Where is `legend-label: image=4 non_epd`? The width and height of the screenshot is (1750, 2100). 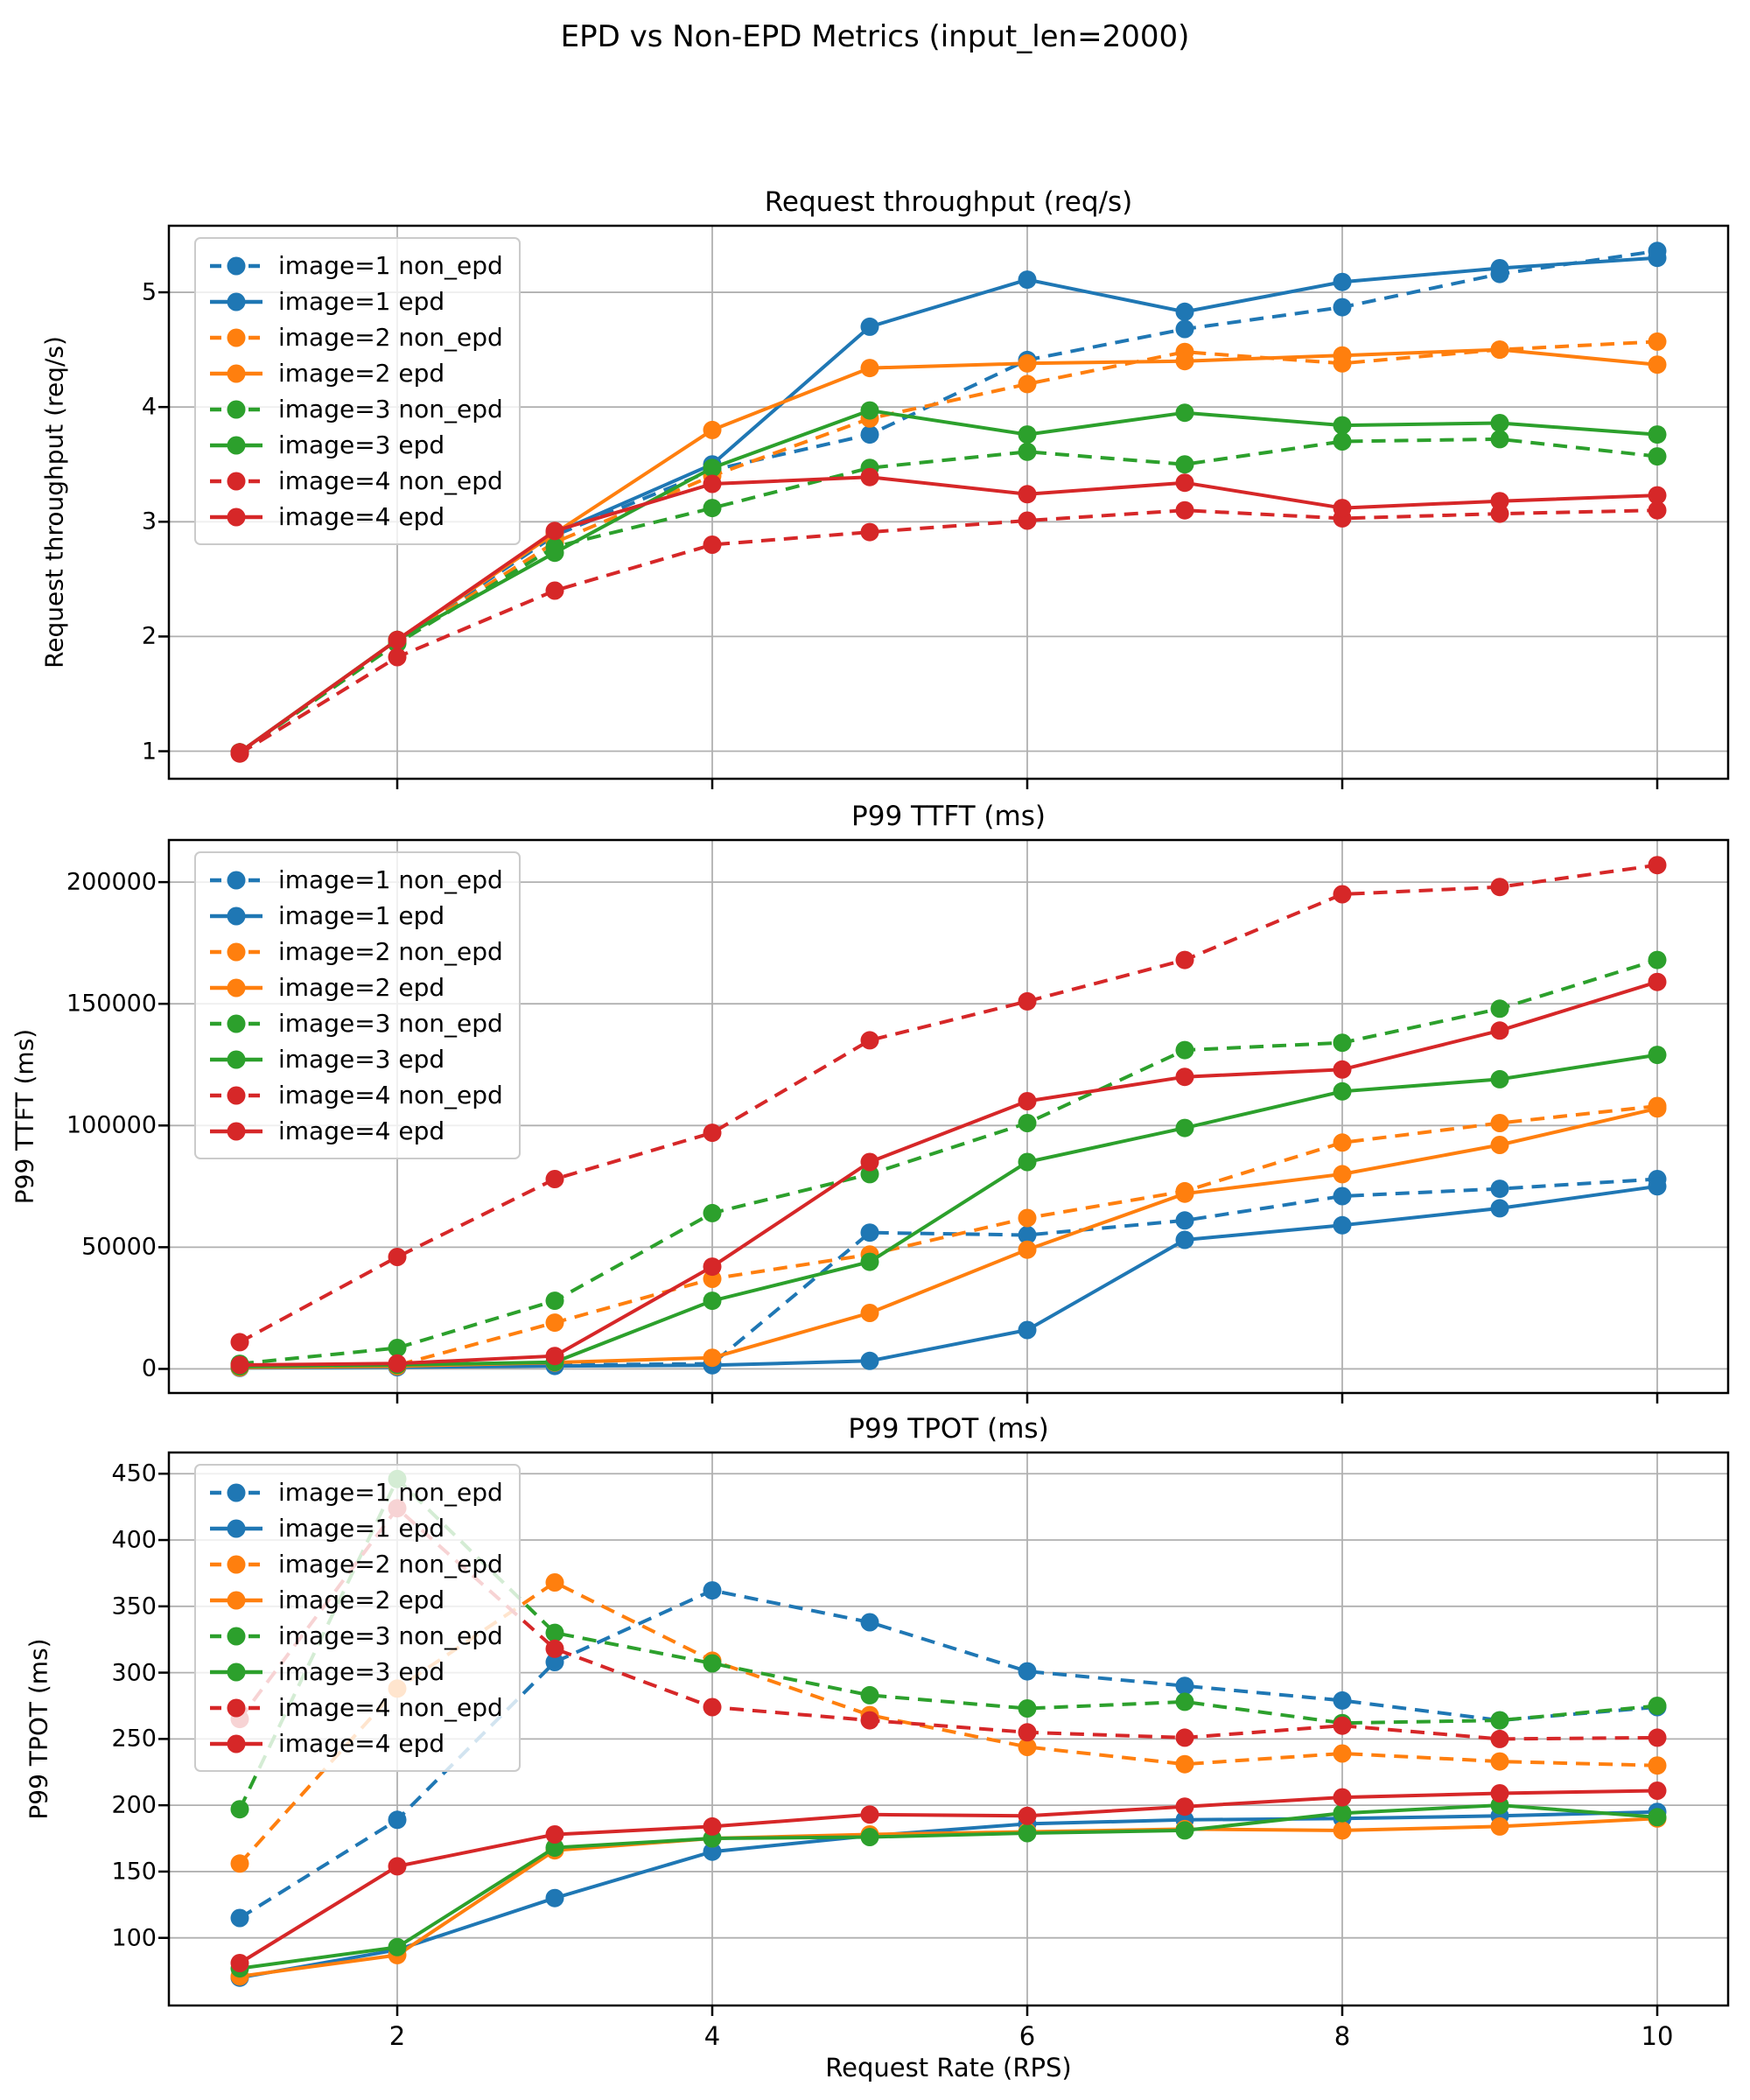 legend-label: image=4 non_epd is located at coordinates (390, 1707).